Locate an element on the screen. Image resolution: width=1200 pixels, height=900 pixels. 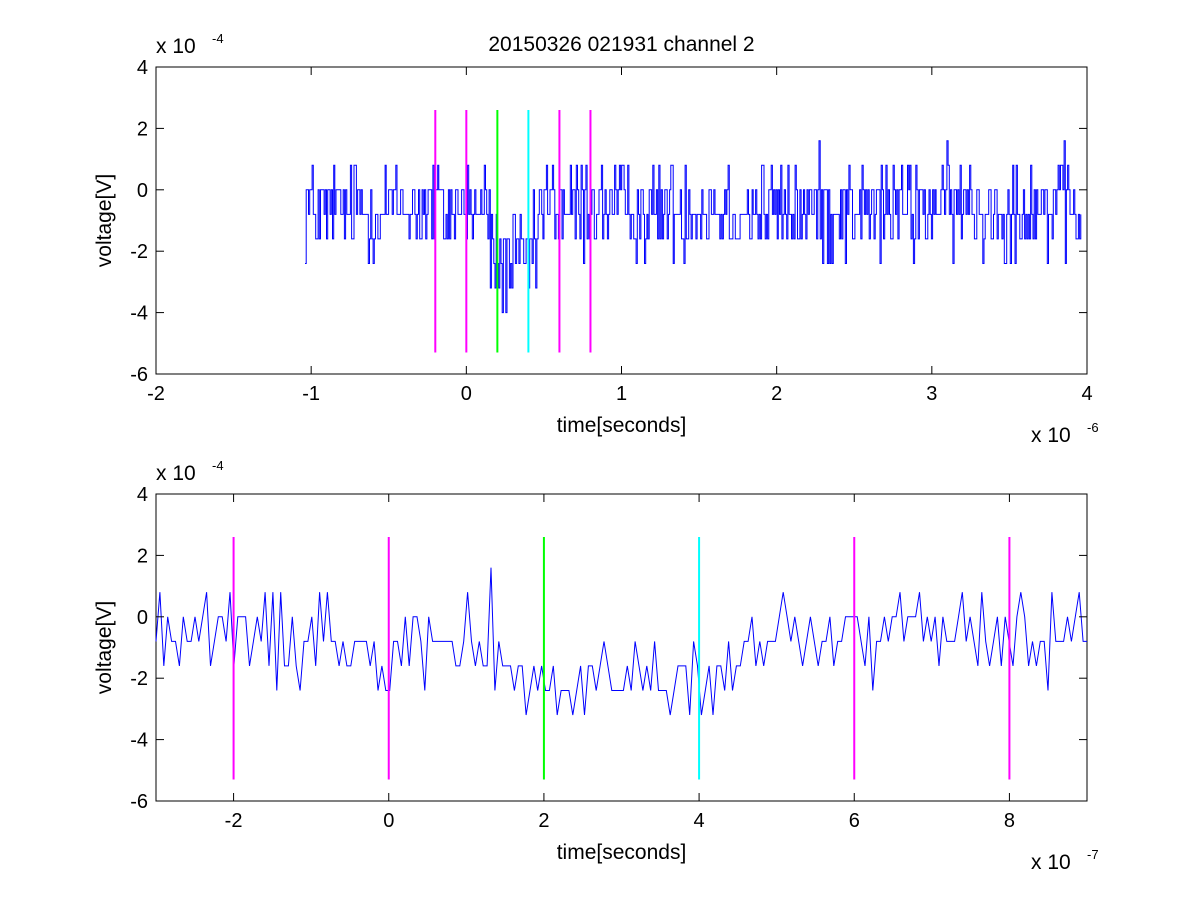
x-tick-label: 3 is located at coordinates (931, 394).